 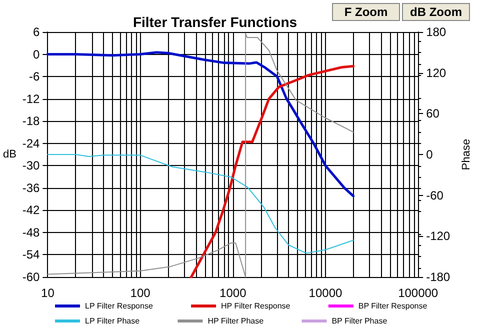 What do you see at coordinates (112, 321) in the screenshot?
I see `legend-label: LP Filter Phase` at bounding box center [112, 321].